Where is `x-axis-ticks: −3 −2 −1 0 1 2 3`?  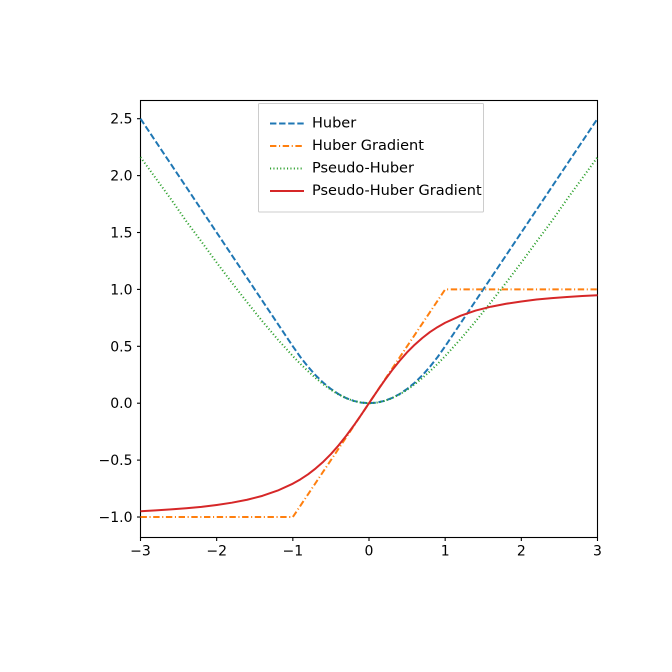 x-axis-ticks: −3 −2 −1 0 1 2 3 is located at coordinates (366, 548).